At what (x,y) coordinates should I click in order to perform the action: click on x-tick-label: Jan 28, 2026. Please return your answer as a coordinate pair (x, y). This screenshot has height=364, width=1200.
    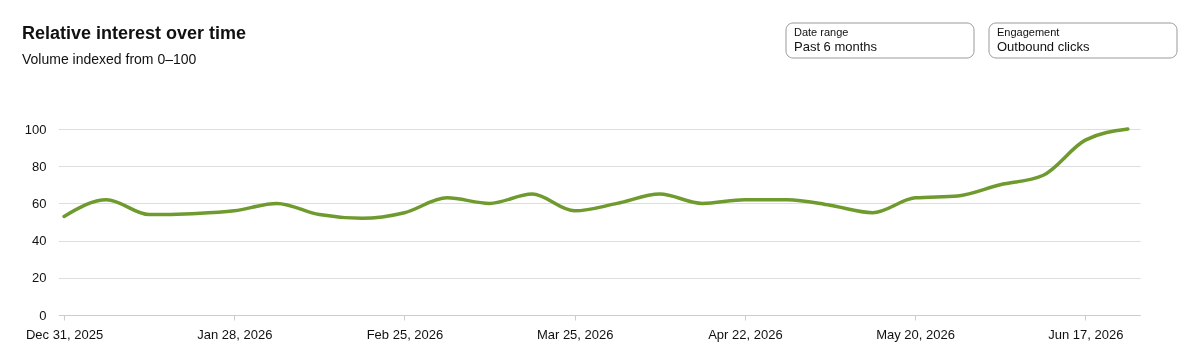
    Looking at the image, I should click on (235, 334).